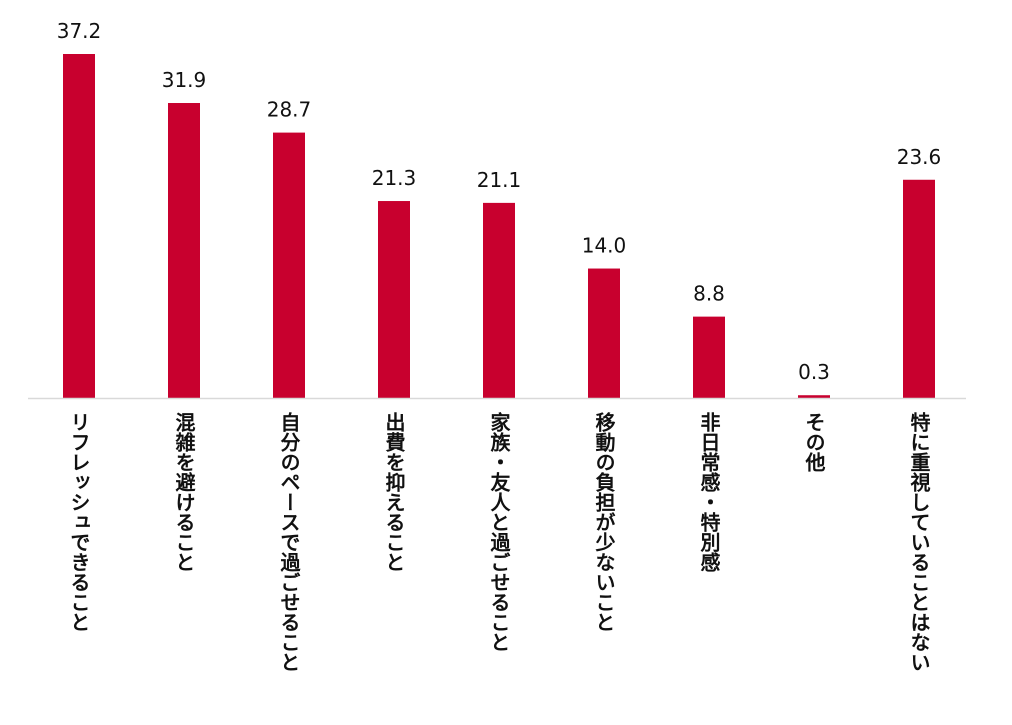 The image size is (1012, 725). What do you see at coordinates (604, 522) in the screenshot?
I see `category-label: 移動の負担が少ないこと` at bounding box center [604, 522].